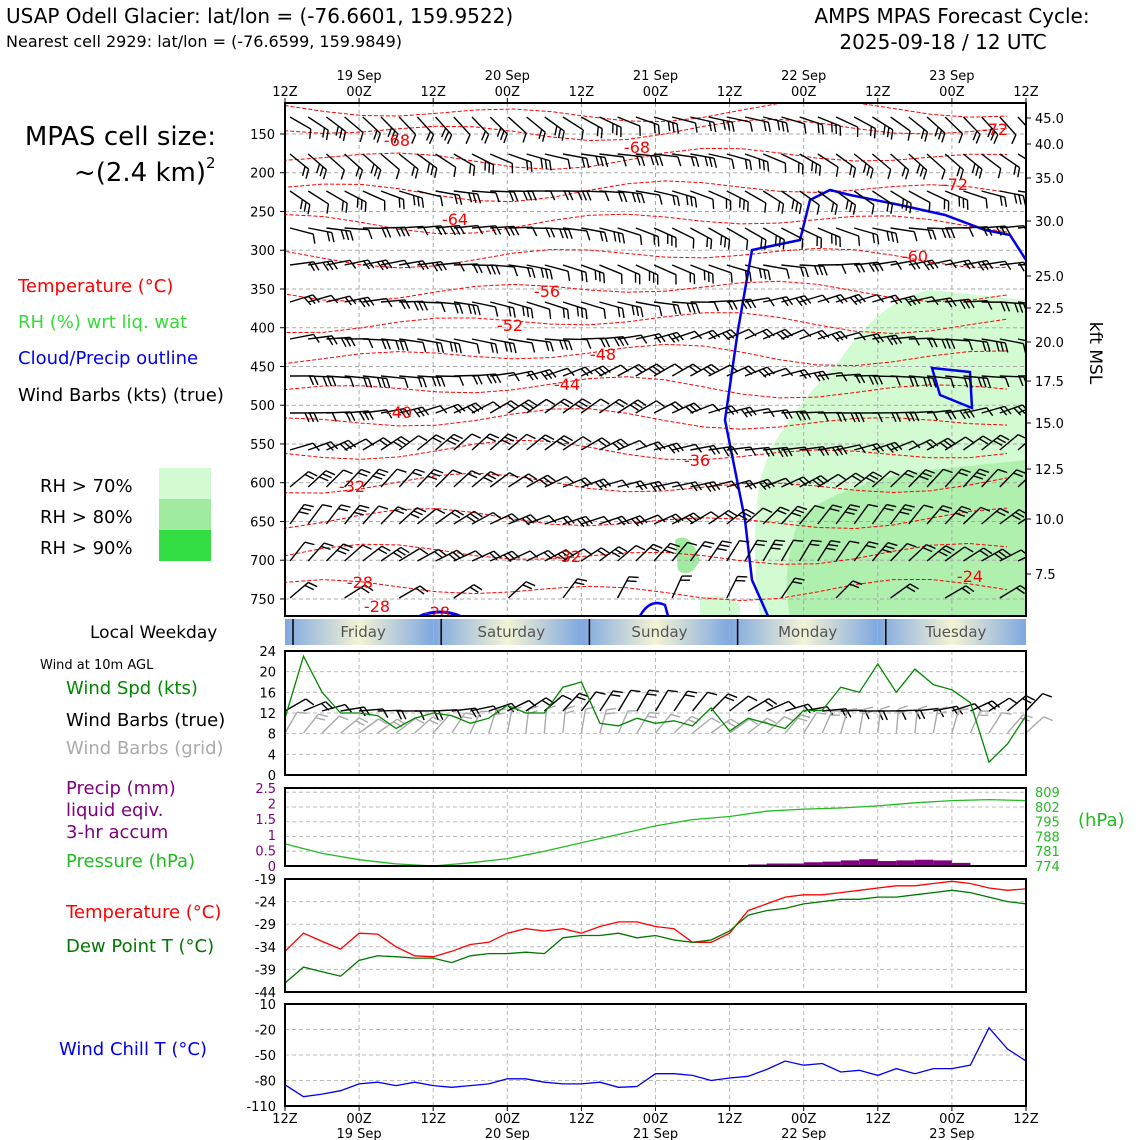 This screenshot has height=1140, width=1140. What do you see at coordinates (265, 948) in the screenshot?
I see `panel-y-tick-label: -34` at bounding box center [265, 948].